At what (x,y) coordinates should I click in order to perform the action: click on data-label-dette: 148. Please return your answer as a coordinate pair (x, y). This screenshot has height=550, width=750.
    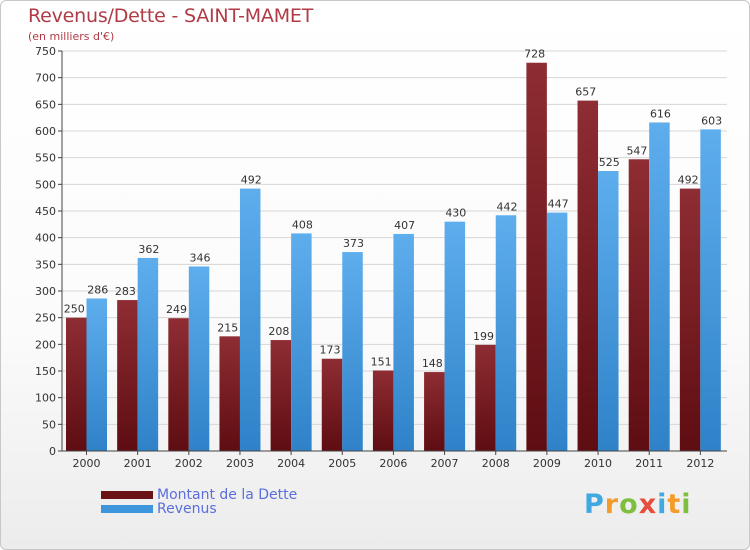
    Looking at the image, I should click on (432, 363).